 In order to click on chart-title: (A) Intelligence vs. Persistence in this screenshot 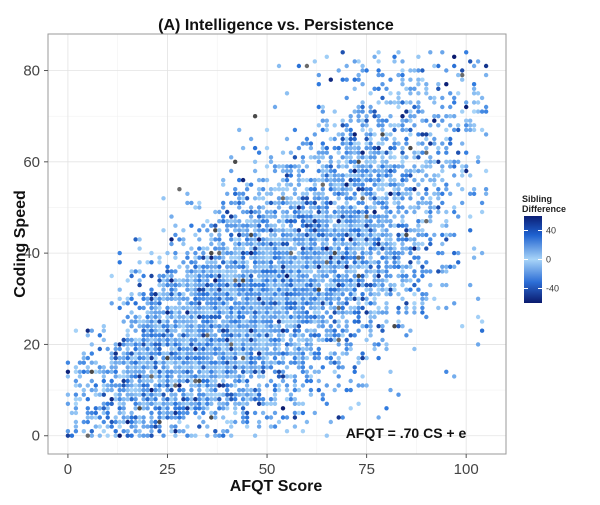, I will do `click(276, 25)`.